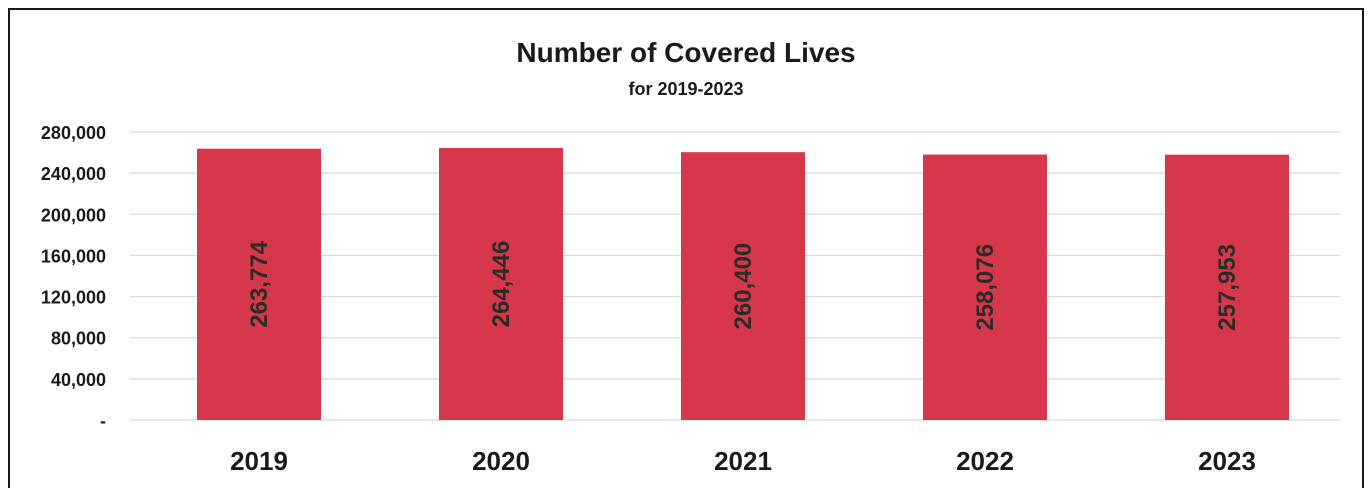 The height and width of the screenshot is (488, 1372). Describe the element at coordinates (685, 52) in the screenshot. I see `chart-title: Number of Covered Lives` at that location.